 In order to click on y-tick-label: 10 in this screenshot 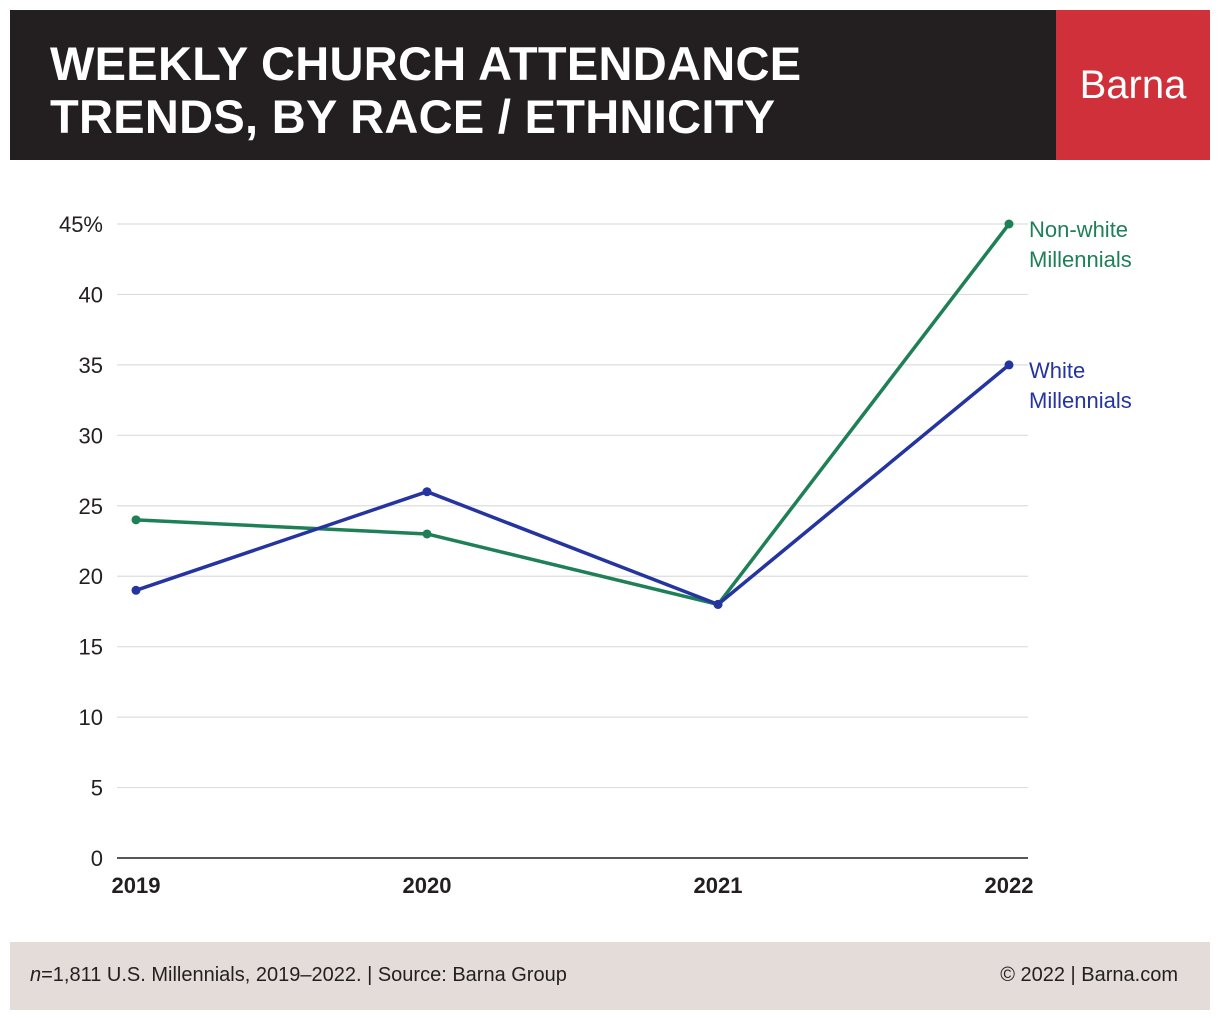, I will do `click(91, 717)`.